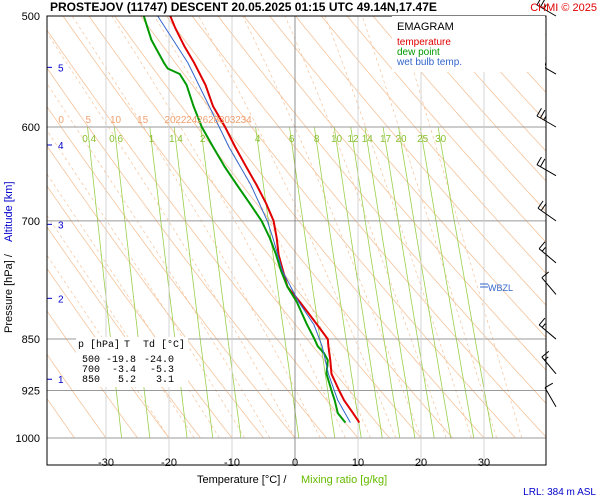 This screenshot has width=600, height=500. I want to click on table-cell: -5.3, so click(162, 370).